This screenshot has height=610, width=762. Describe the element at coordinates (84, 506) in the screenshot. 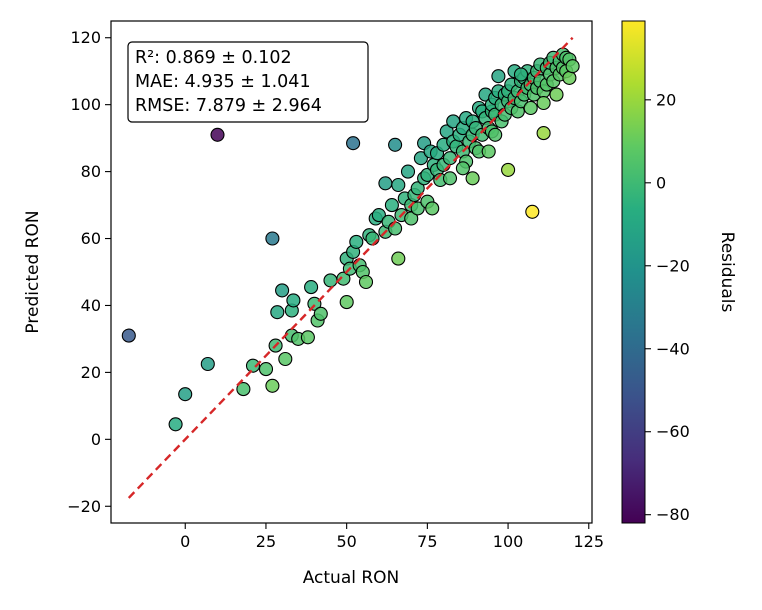

I see `y-tick-label: −20` at that location.